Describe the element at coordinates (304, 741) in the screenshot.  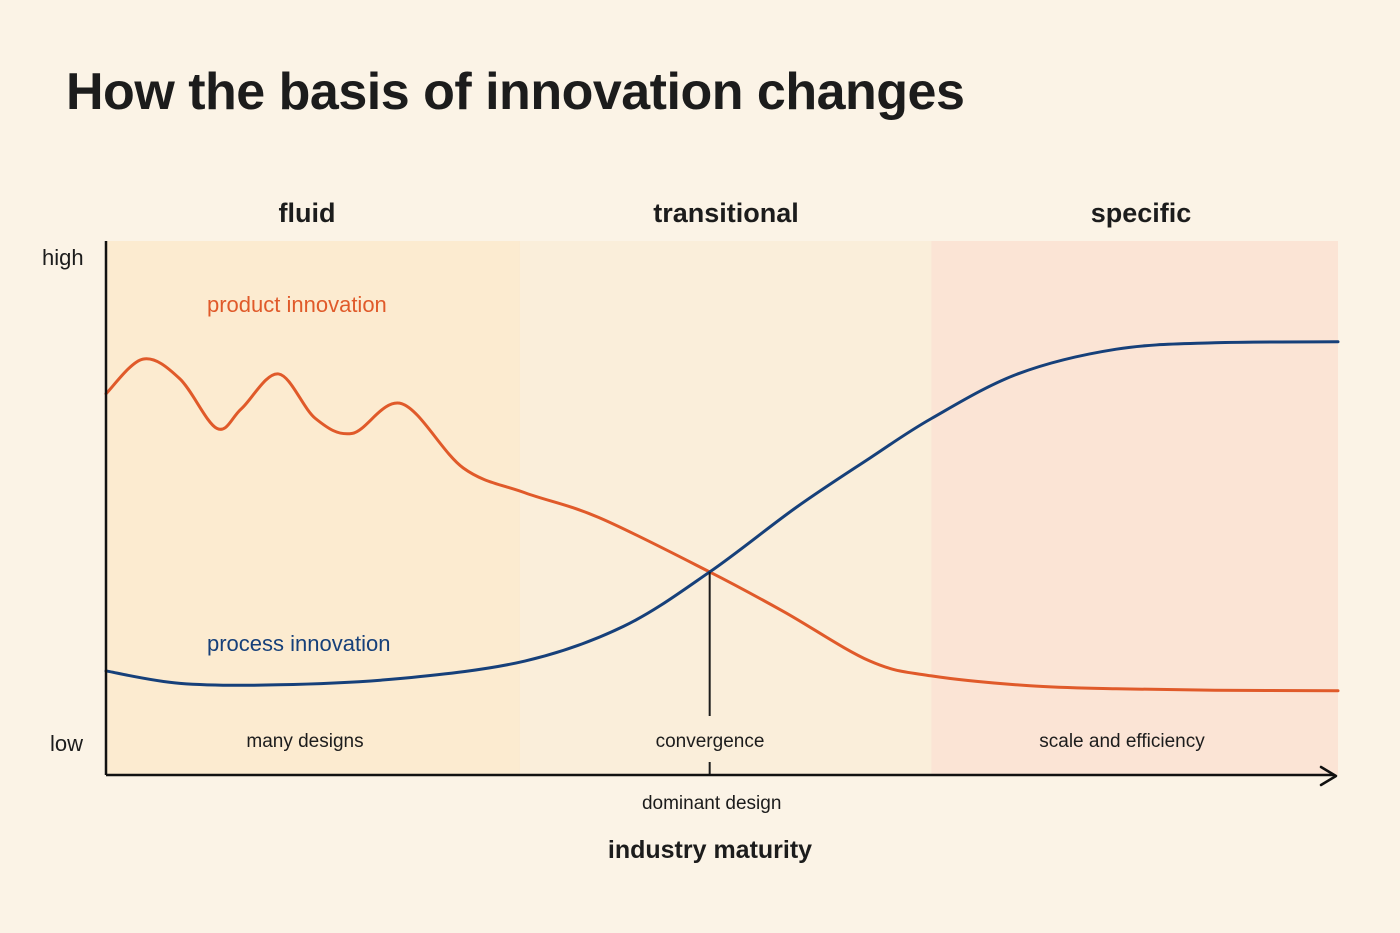
I see `phase-note-many-designs: many designs` at that location.